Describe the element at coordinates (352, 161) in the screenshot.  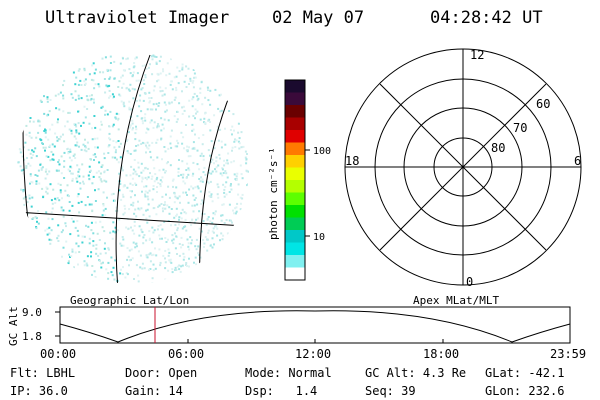
I see `mlt-label-18: 18` at that location.